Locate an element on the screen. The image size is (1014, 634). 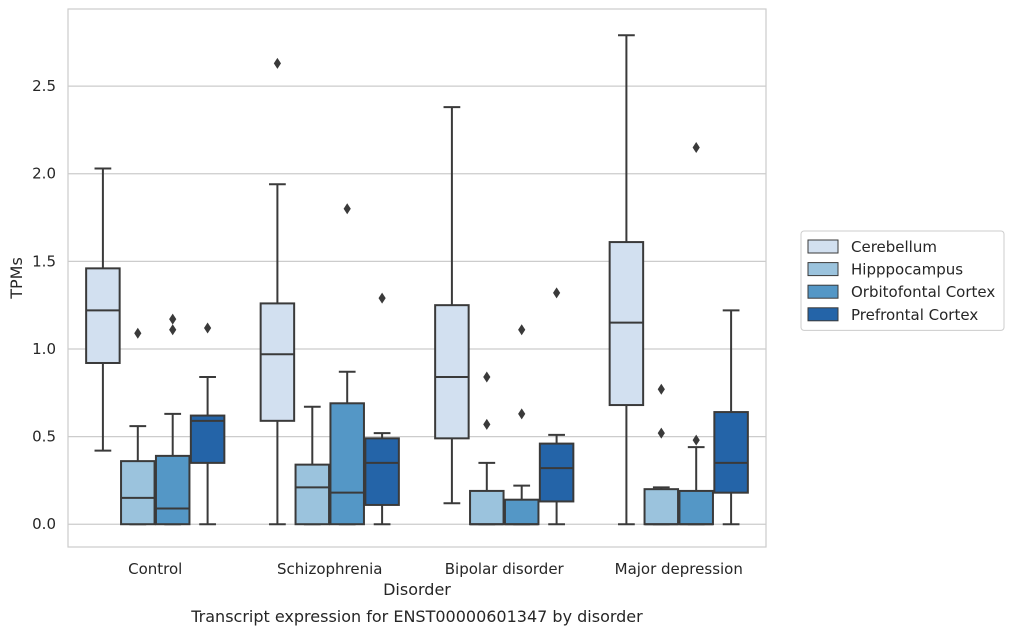
legend-label: Orbitofontal Cortex is located at coordinates (923, 292).